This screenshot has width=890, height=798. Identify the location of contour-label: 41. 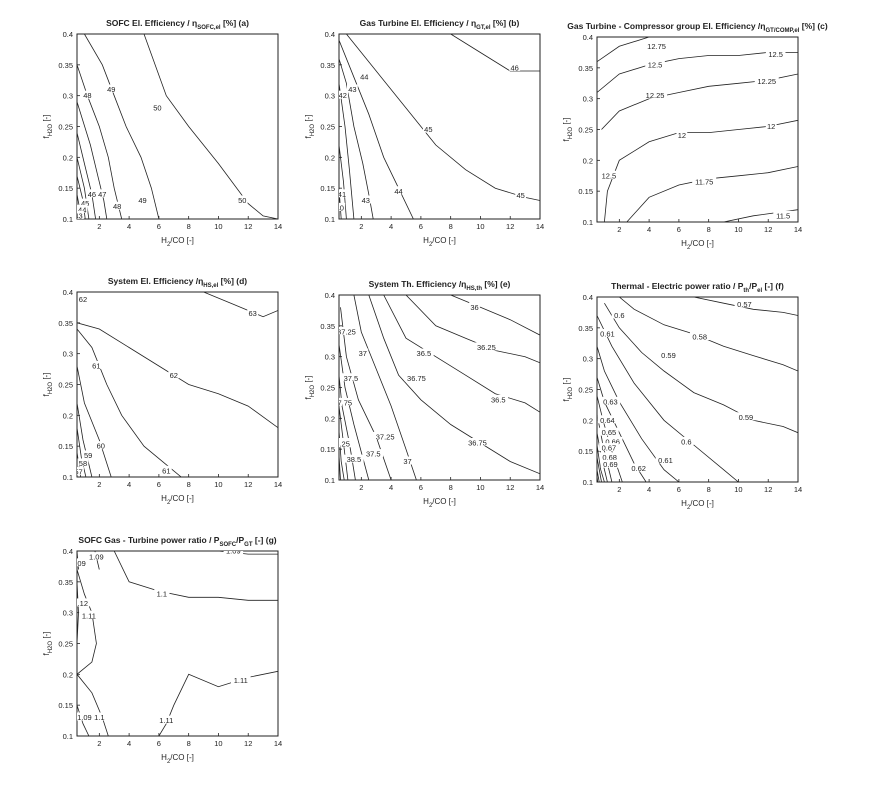
(342, 194).